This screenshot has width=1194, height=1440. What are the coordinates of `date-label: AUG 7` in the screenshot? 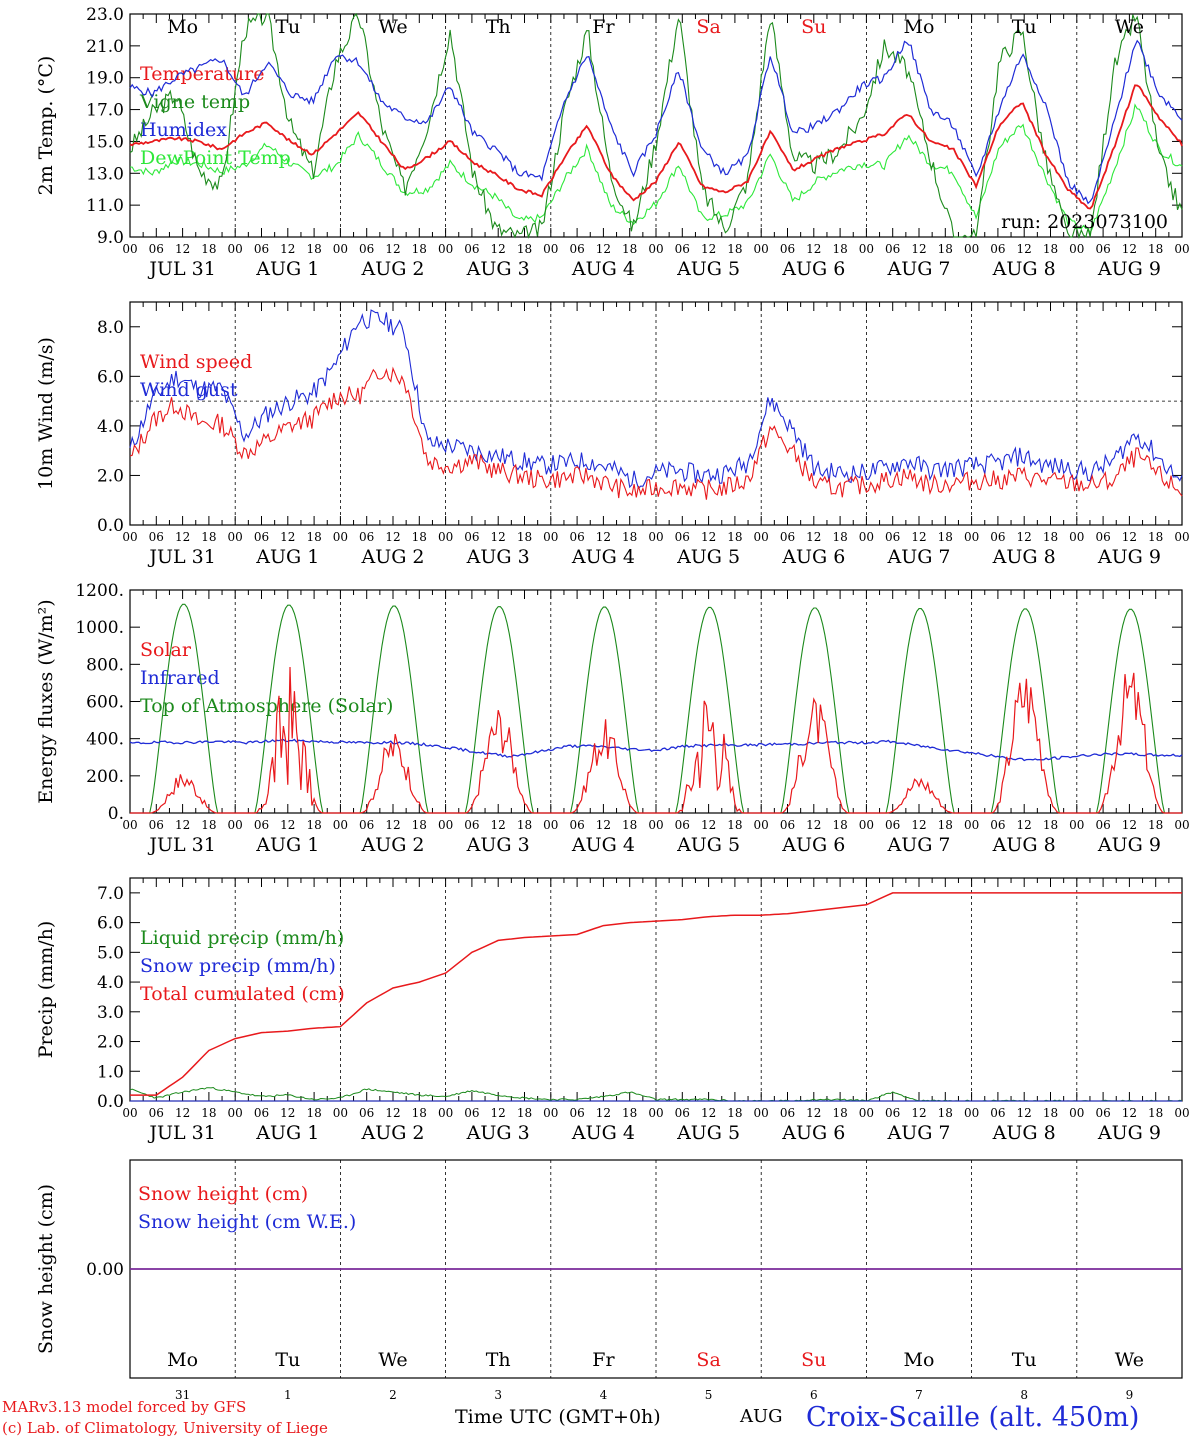 It's located at (918, 269).